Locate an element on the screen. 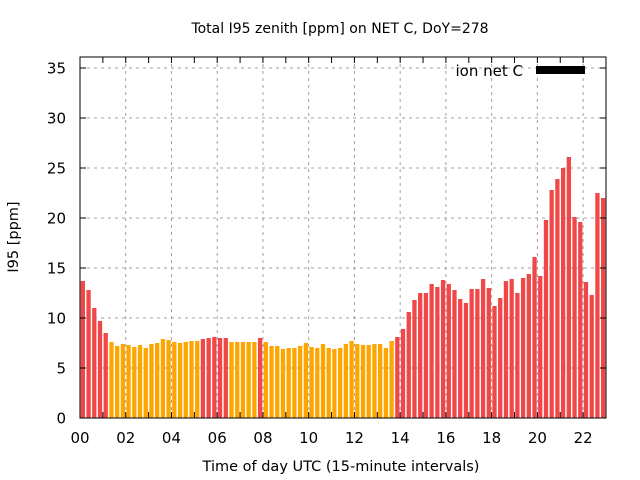 This screenshot has width=640, height=480. y-tick-label: 15 is located at coordinates (56, 269).